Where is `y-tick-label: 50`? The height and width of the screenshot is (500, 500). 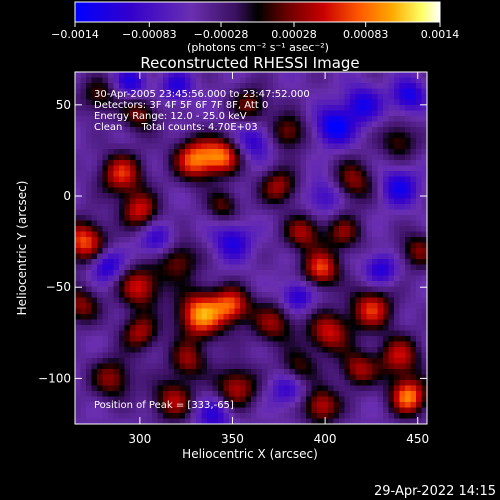
y-tick-label: 50 is located at coordinates (63, 105).